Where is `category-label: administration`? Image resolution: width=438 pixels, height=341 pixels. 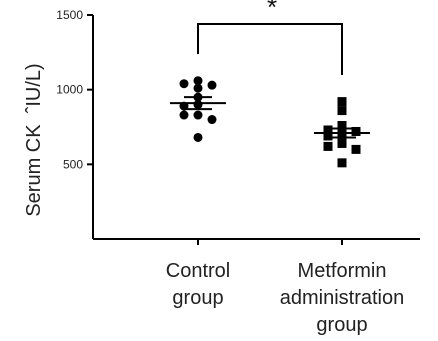
category-label: administration is located at coordinates (342, 298).